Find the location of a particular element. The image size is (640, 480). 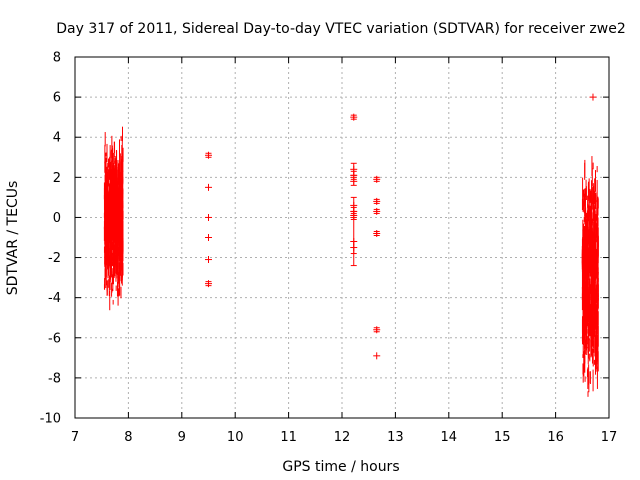

y-tick-label: -8 is located at coordinates (54, 378).